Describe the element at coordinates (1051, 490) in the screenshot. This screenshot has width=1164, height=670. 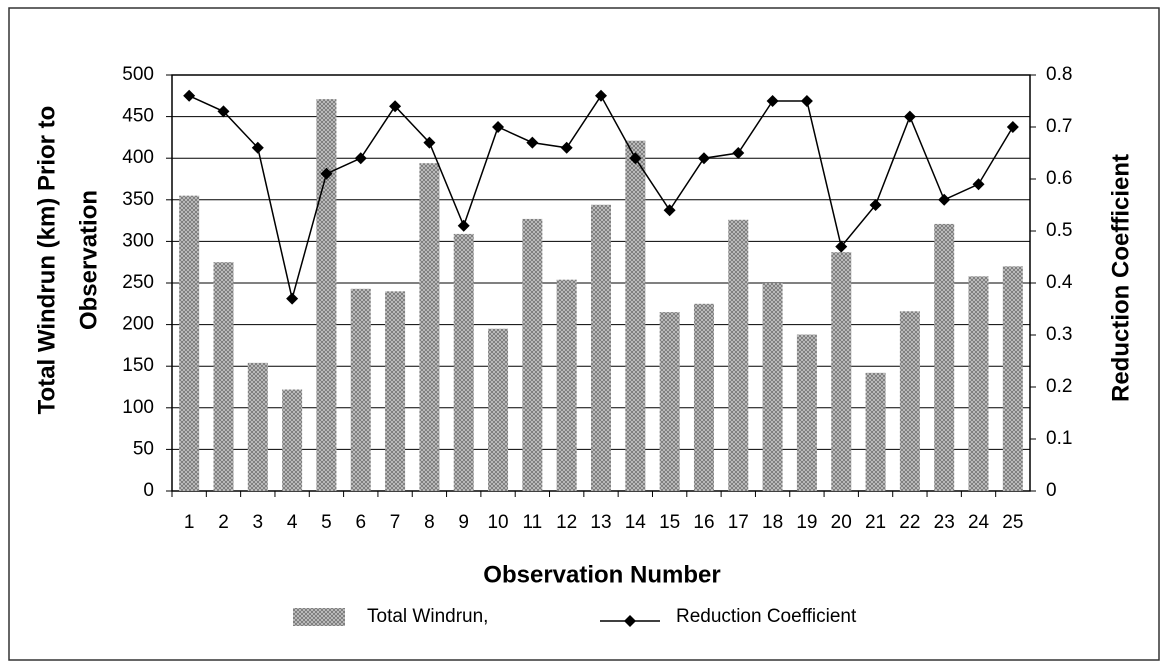
I see `y2-tick-label: 0` at that location.